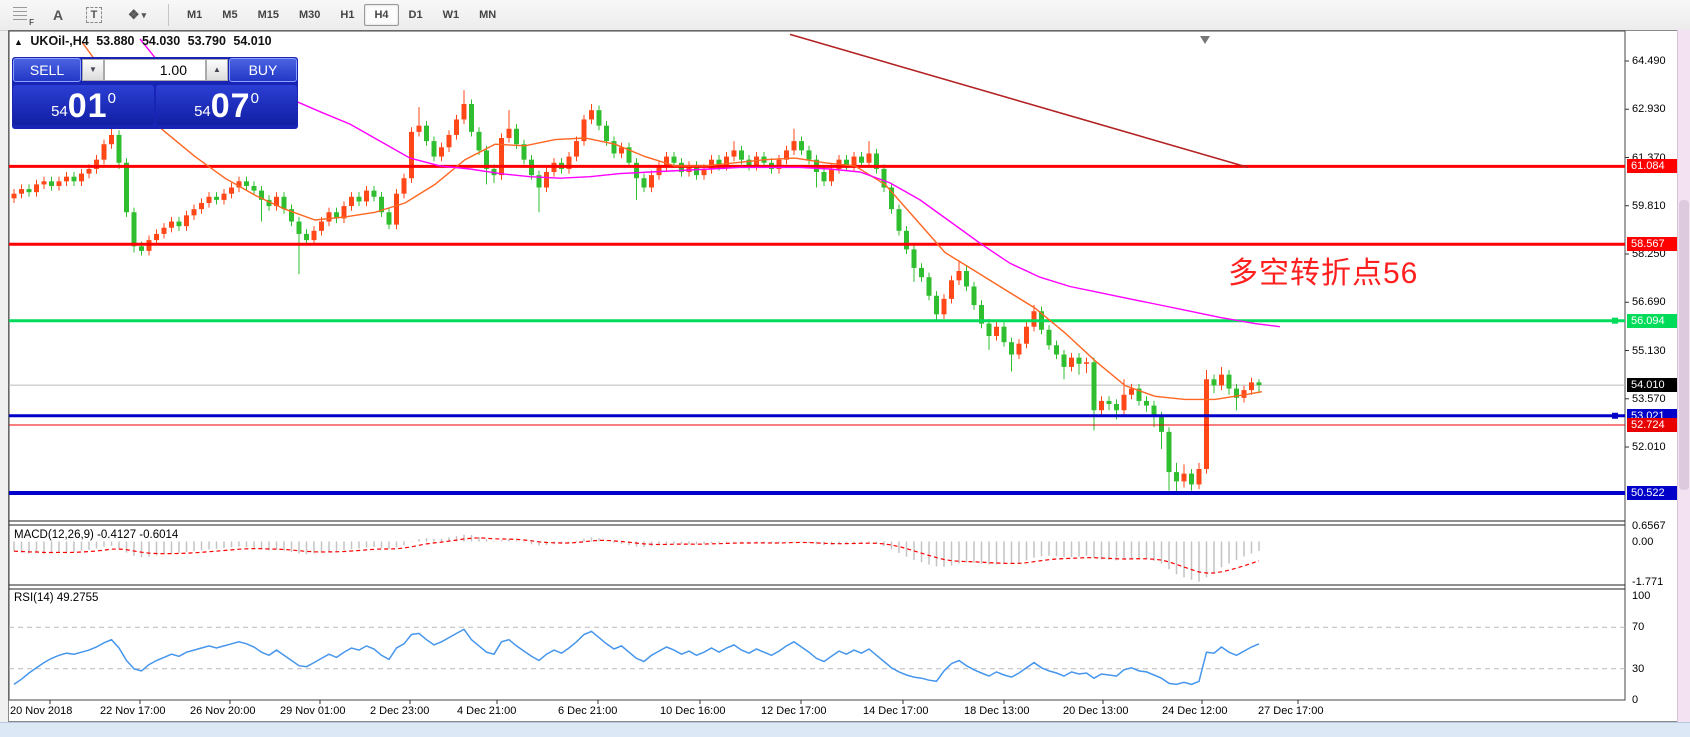  What do you see at coordinates (486, 711) in the screenshot?
I see `time-axis-label: 4 Dec 21:00` at bounding box center [486, 711].